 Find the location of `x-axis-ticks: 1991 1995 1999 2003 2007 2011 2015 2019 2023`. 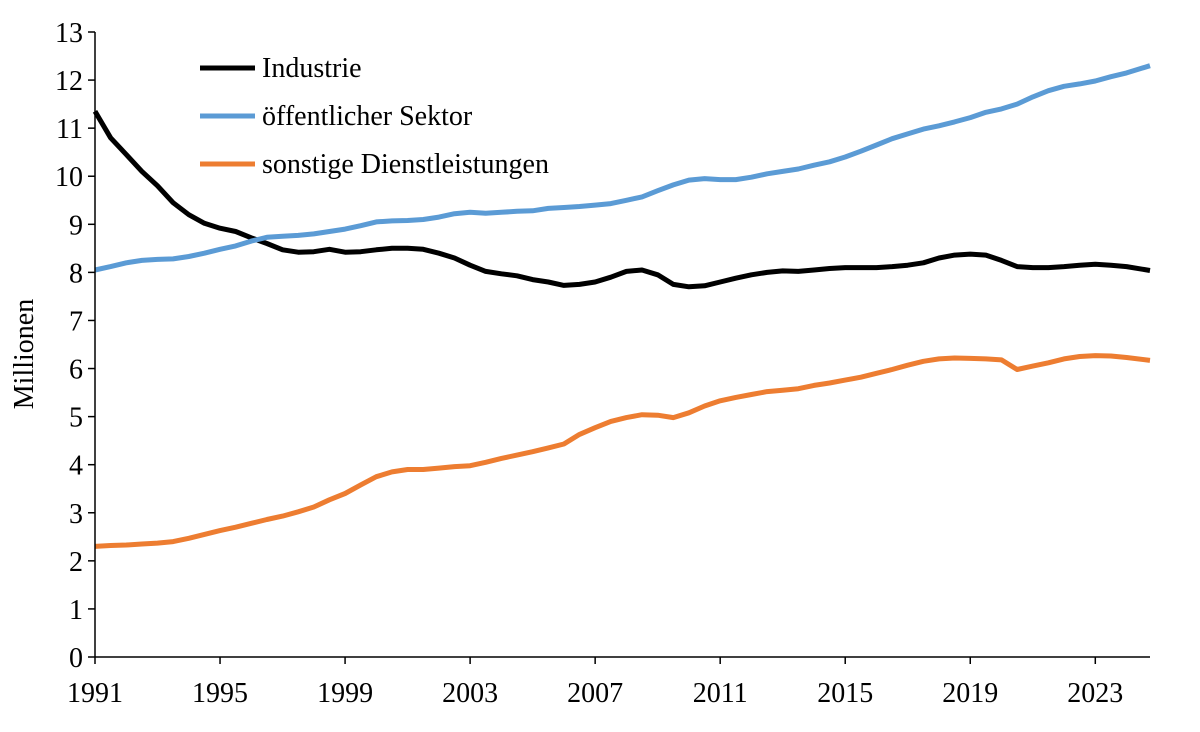

x-axis-ticks: 1991 1995 1999 2003 2007 2011 2015 2019 2023 is located at coordinates (595, 683).